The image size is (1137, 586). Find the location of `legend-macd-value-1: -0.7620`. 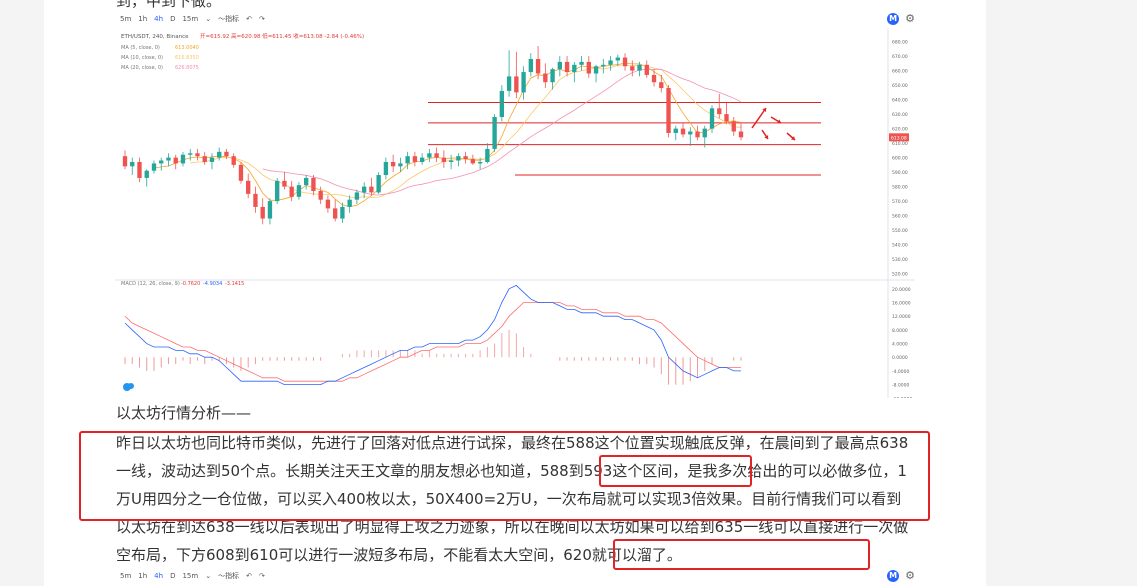

legend-macd-value-1: -0.7620 is located at coordinates (190, 284).